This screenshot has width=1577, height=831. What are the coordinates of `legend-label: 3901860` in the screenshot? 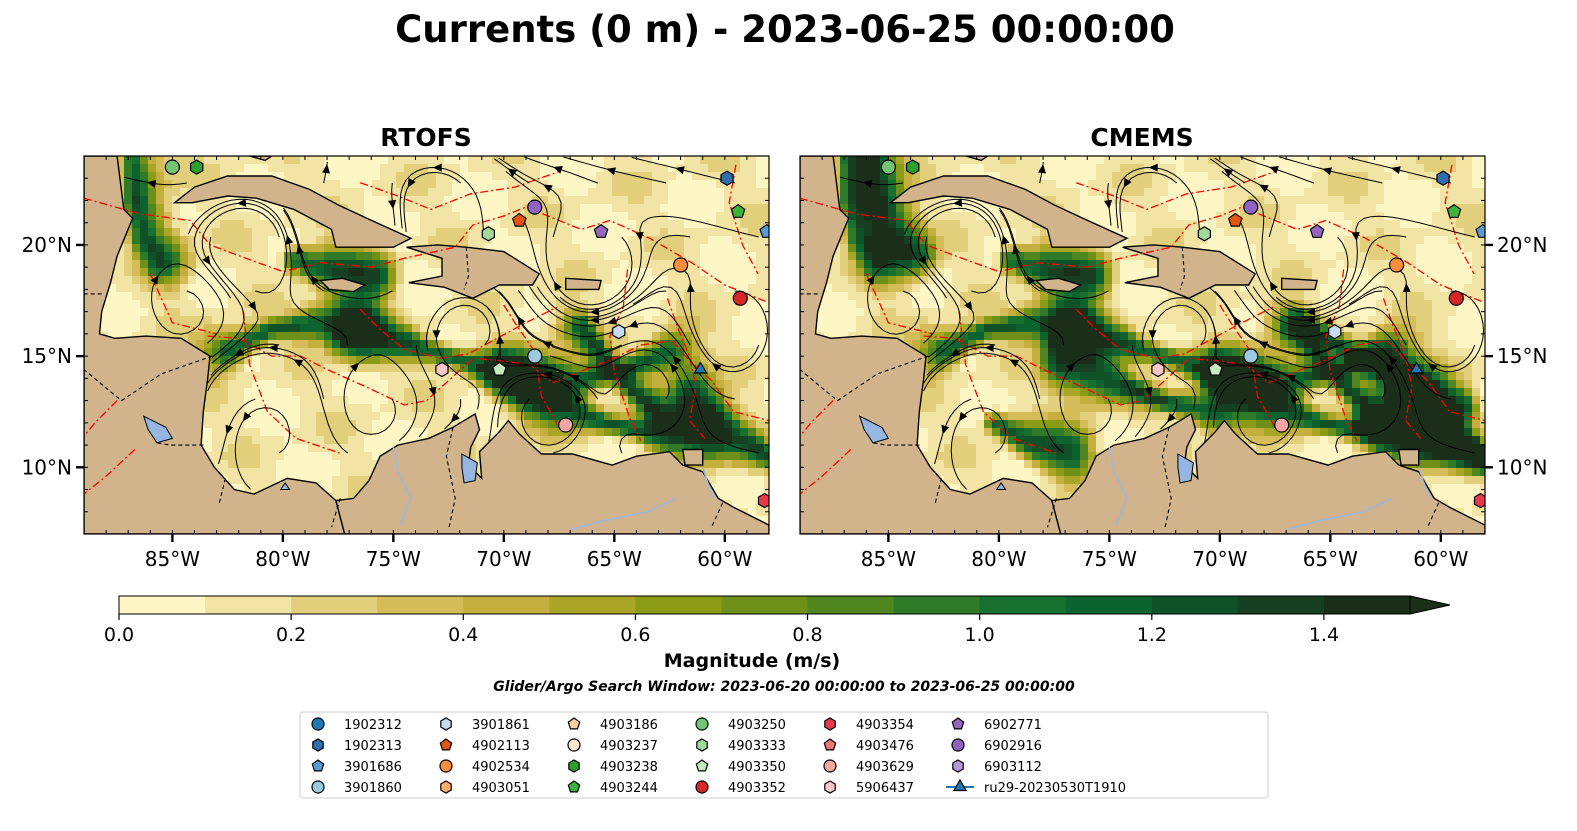 It's located at (373, 788).